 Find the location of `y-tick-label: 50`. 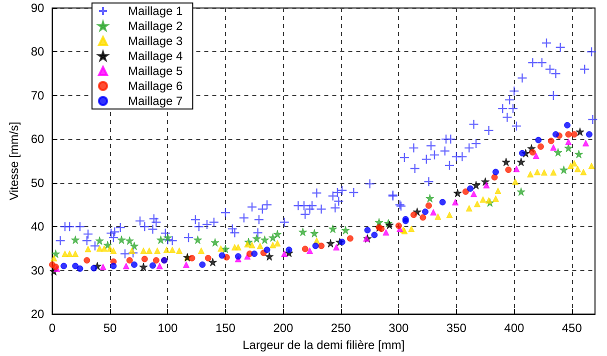

y-tick-label: 50 is located at coordinates (37, 183).